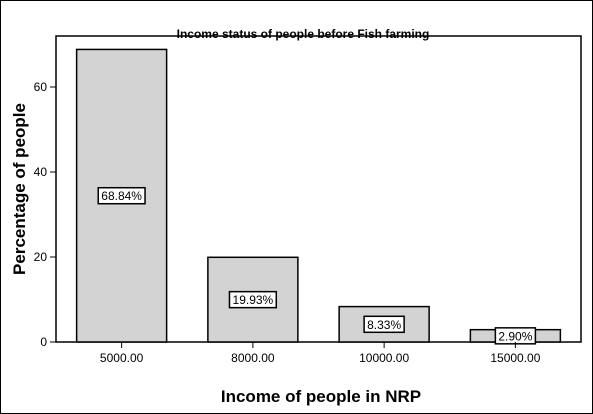 The width and height of the screenshot is (593, 414). I want to click on y-axis-title: Percentage of people, so click(19, 189).